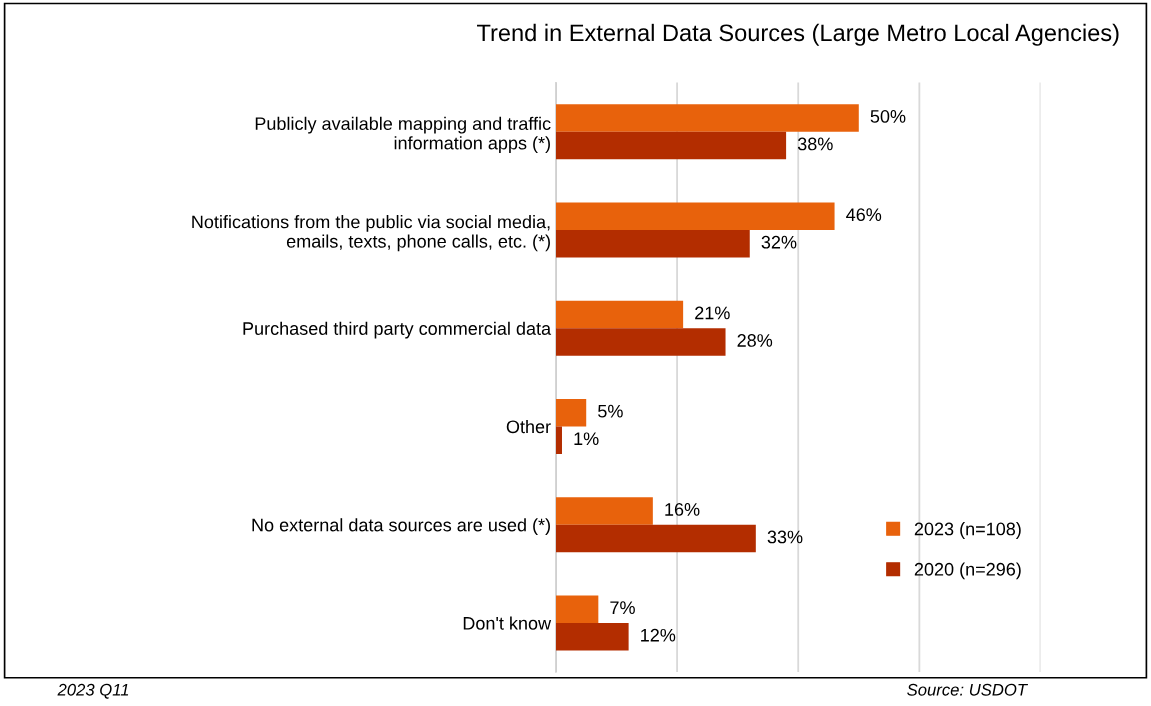 The width and height of the screenshot is (1151, 706). What do you see at coordinates (397, 330) in the screenshot?
I see `y-tick-label: Purchased third party commercial data` at bounding box center [397, 330].